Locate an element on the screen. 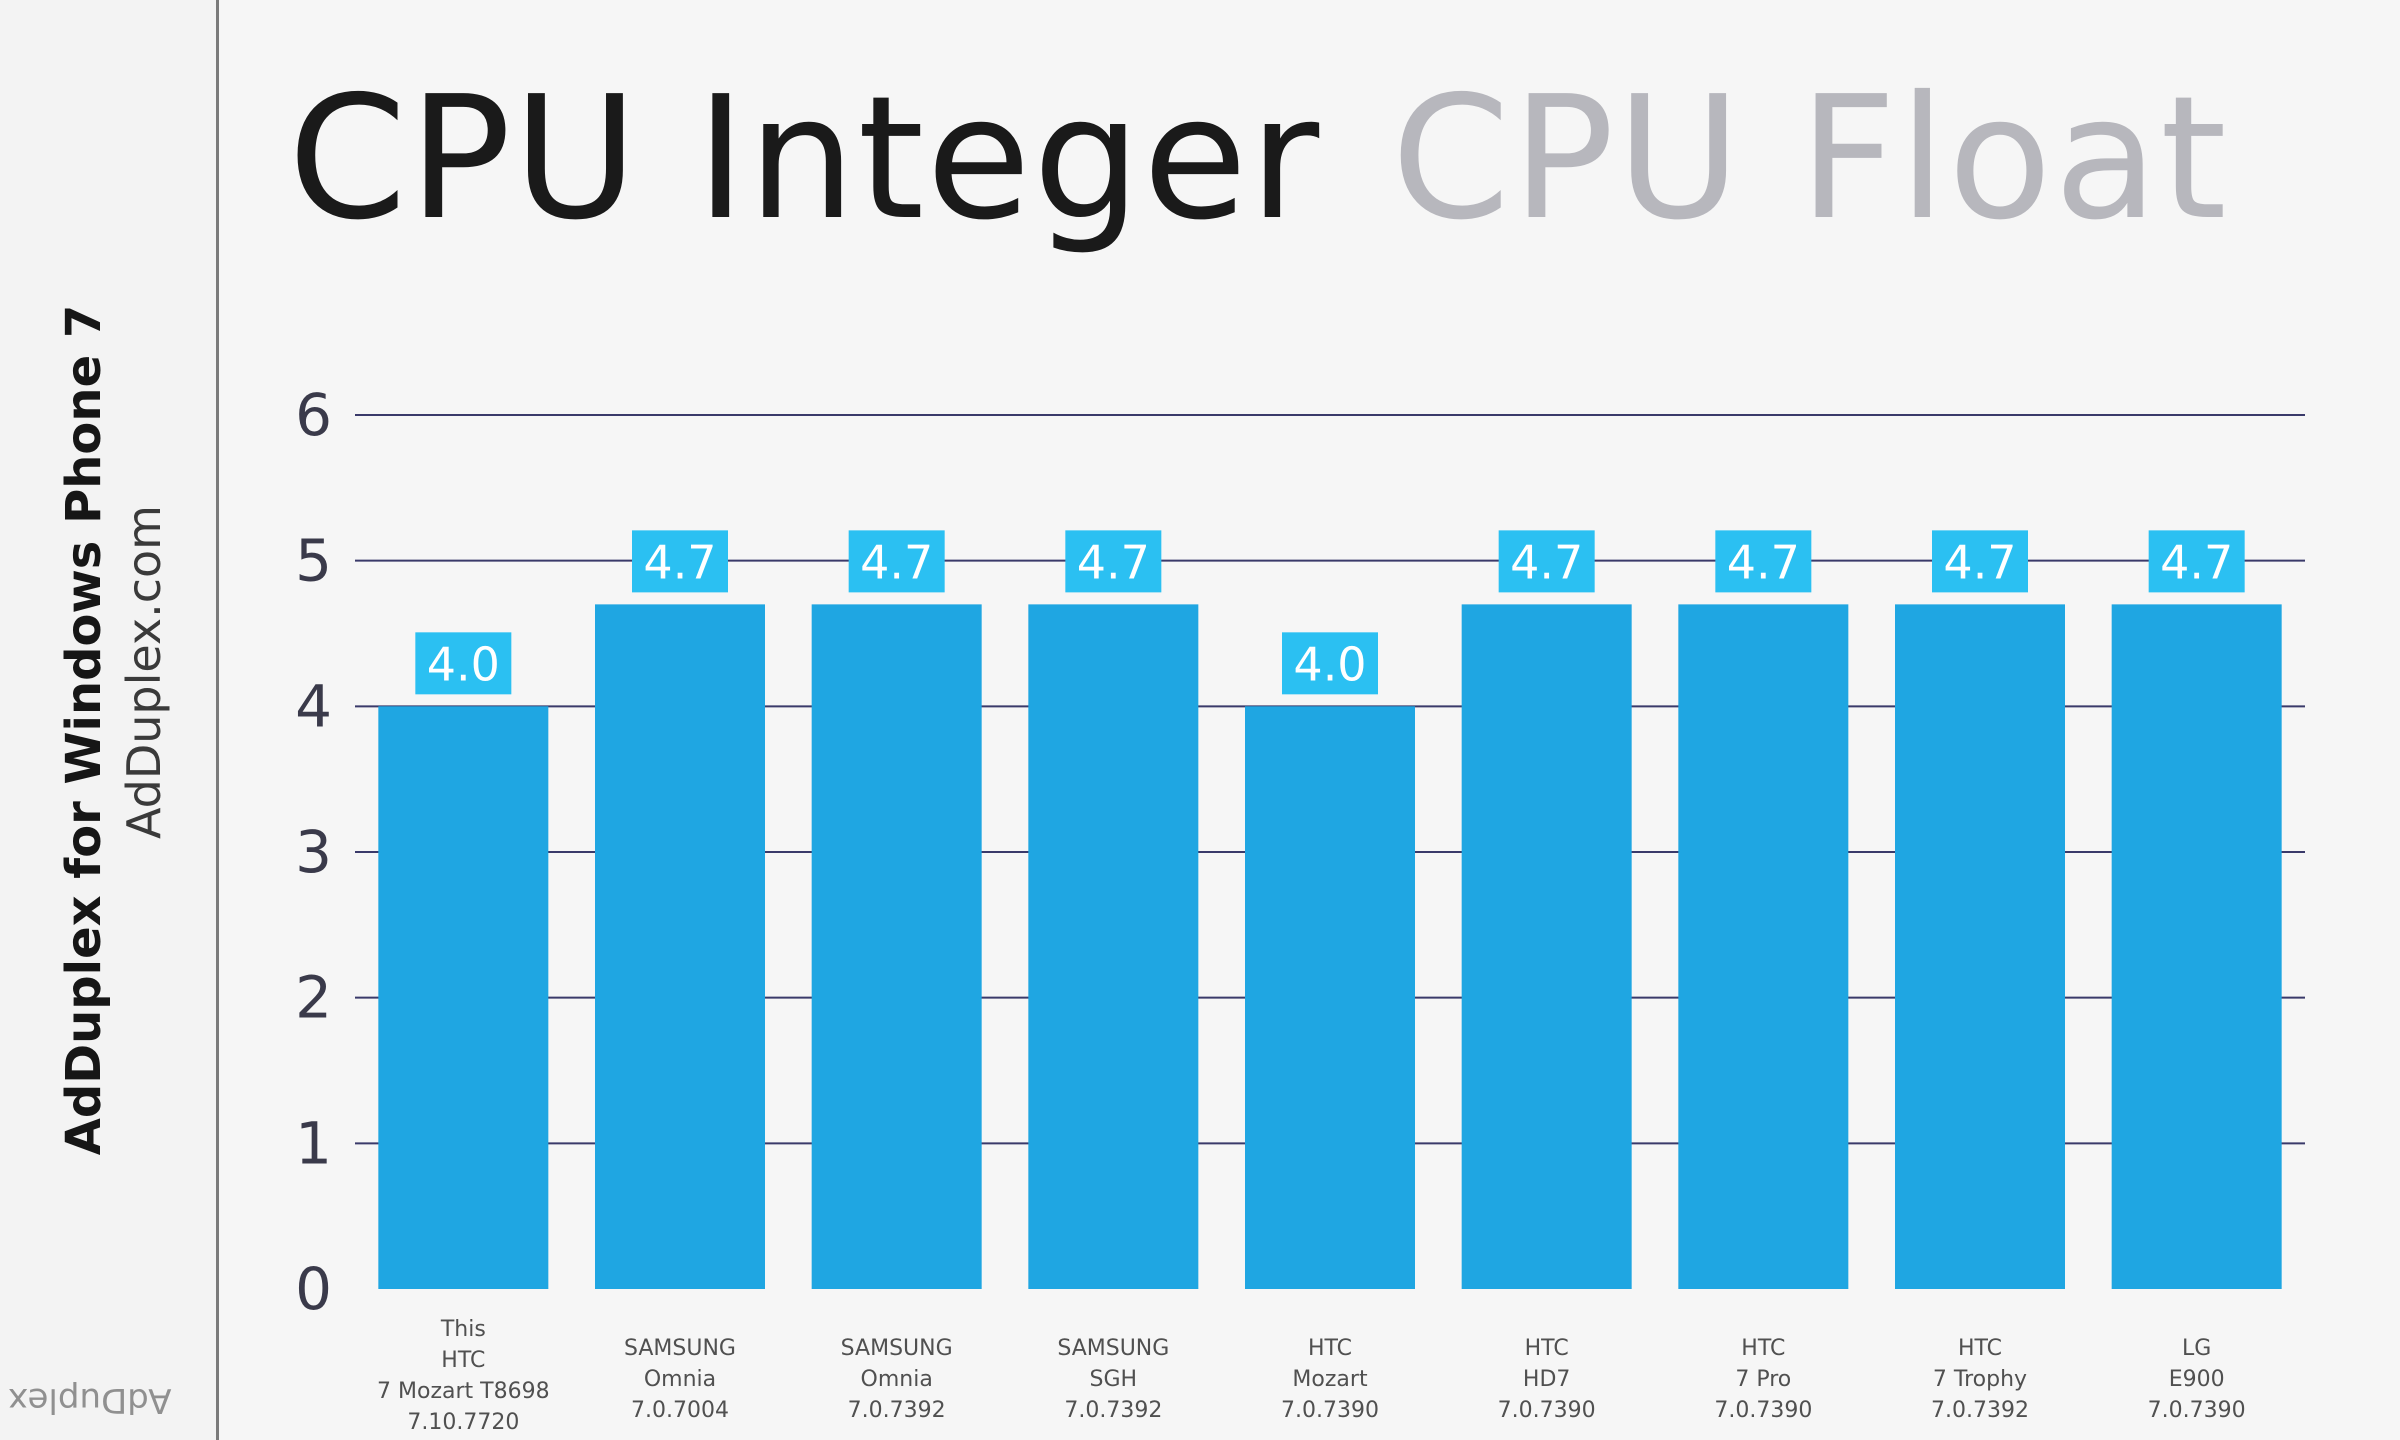 Image resolution: width=2400 pixels, height=1440 pixels. metric-tabs: CPU Integer CPU Float is located at coordinates (1293, 159).